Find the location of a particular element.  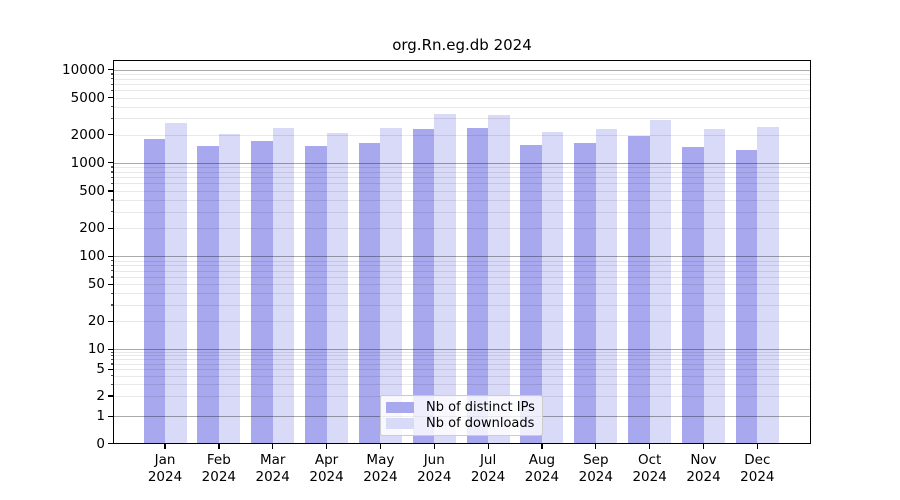

y-tick-label: 1000 is located at coordinates (87, 162).